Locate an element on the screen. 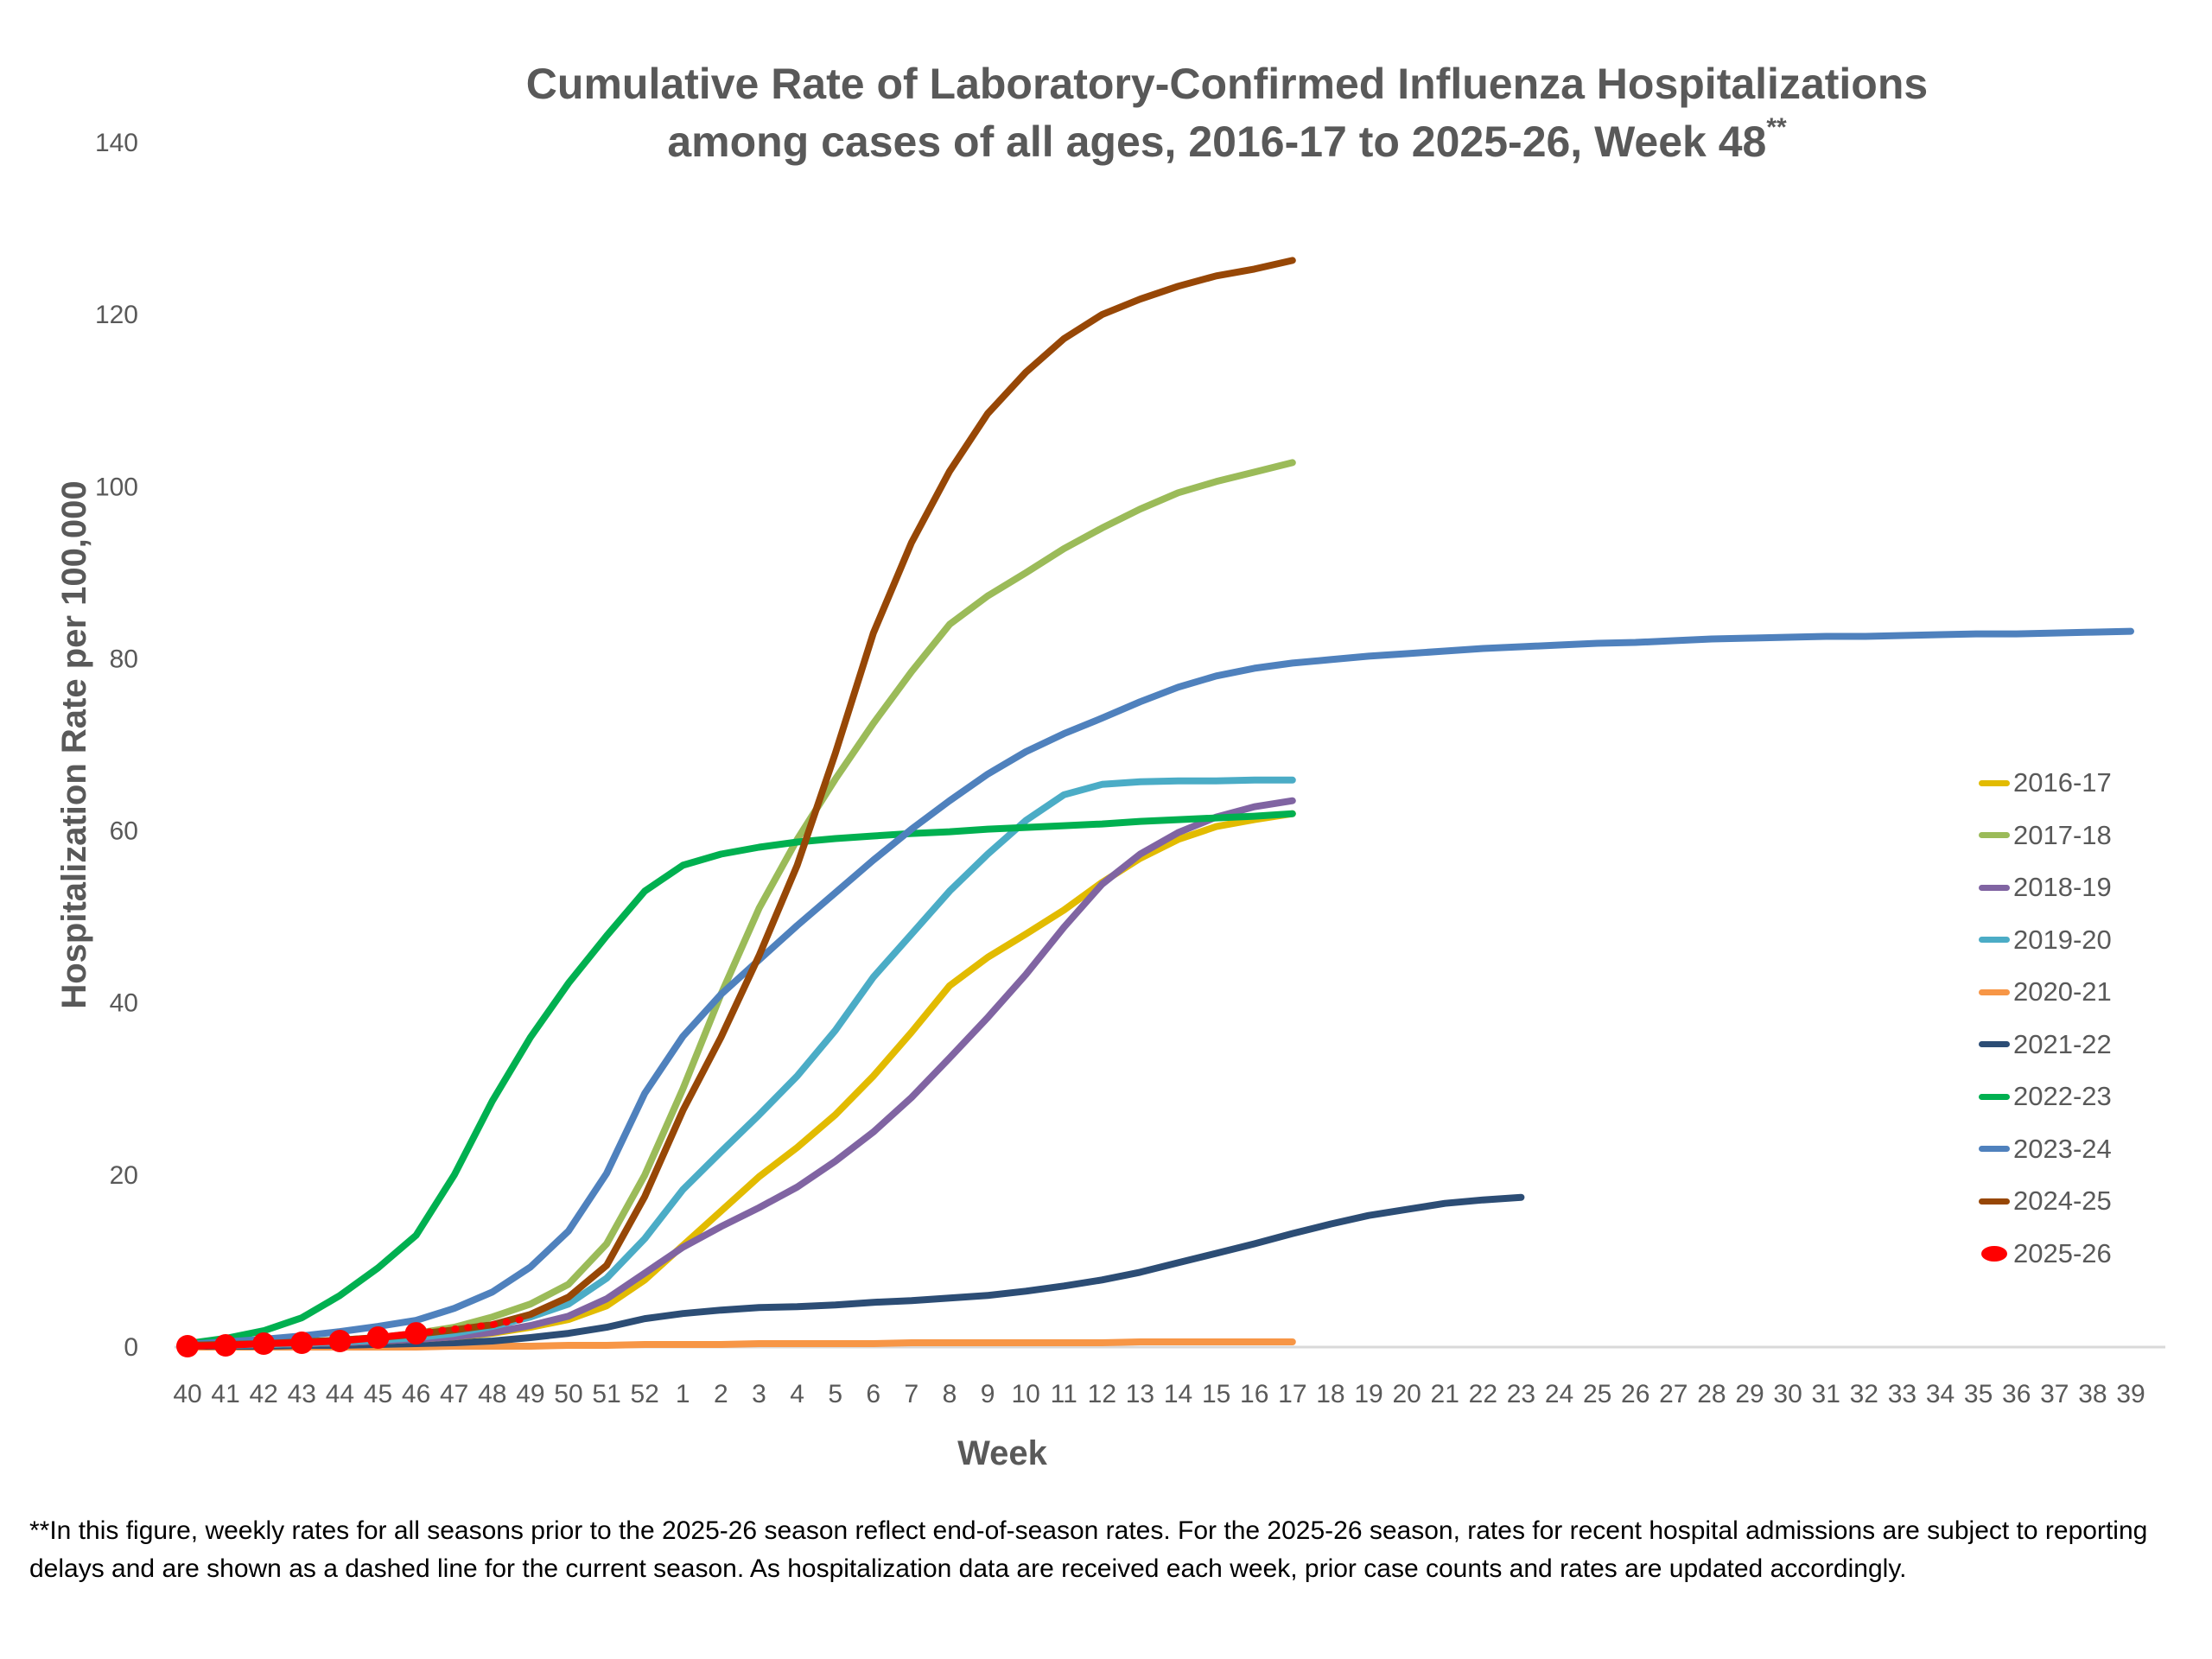 The height and width of the screenshot is (1659, 2212). x-tick-label: 8 is located at coordinates (950, 1394).